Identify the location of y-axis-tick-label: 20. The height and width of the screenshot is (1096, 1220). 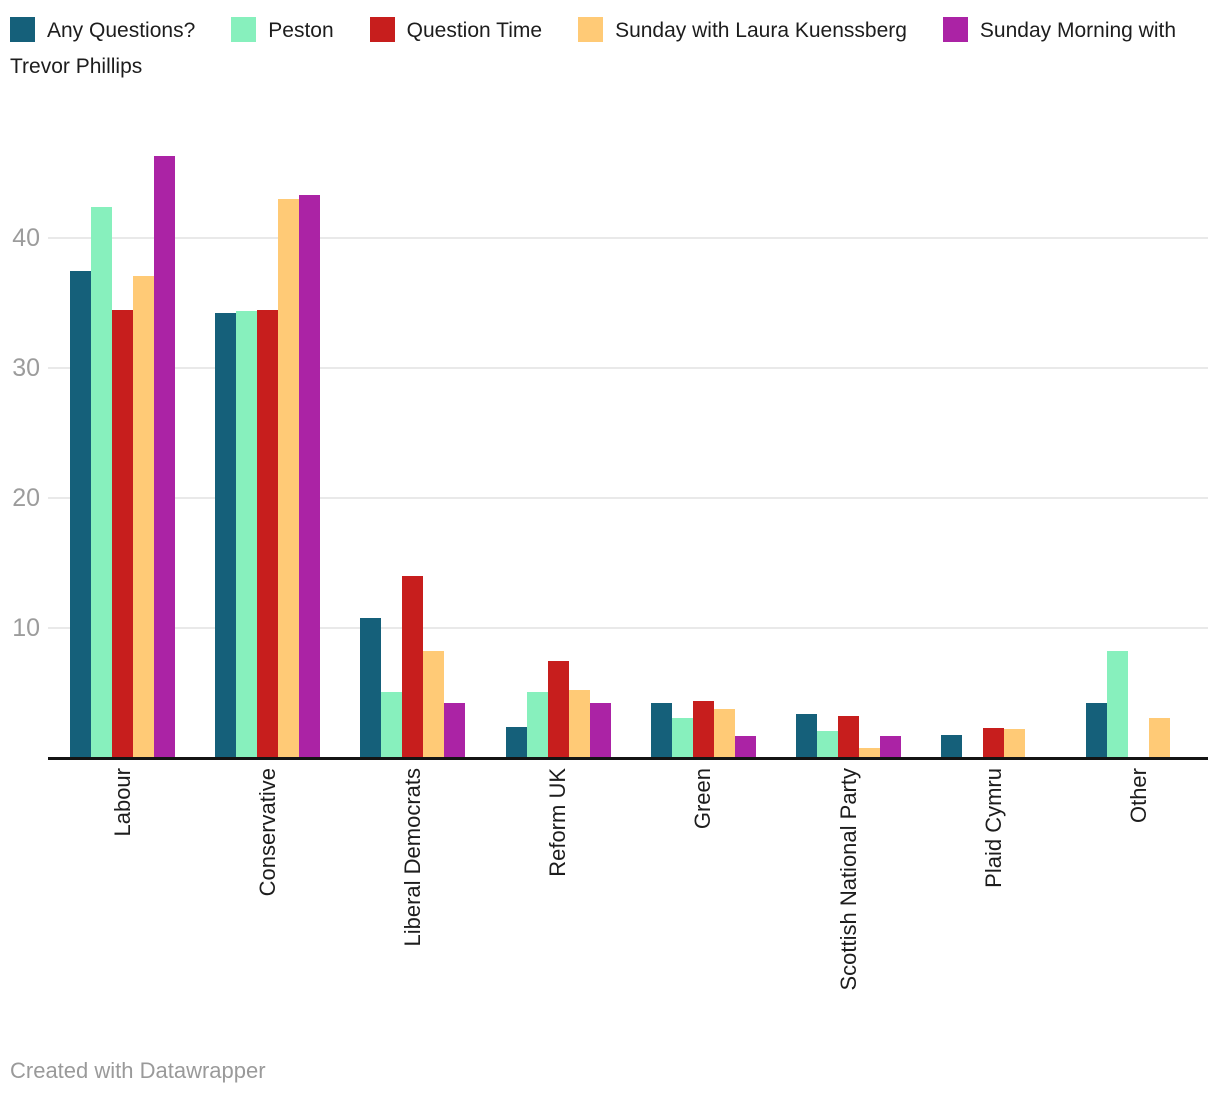
(26, 498).